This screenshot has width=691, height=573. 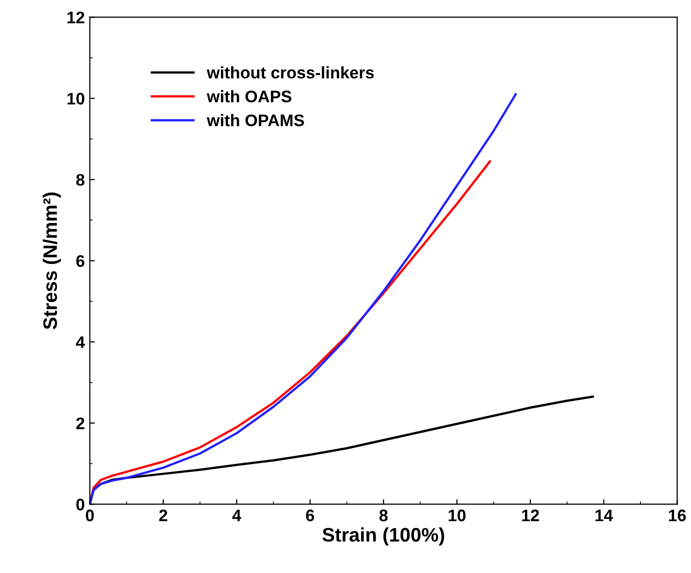 I want to click on x-tick-label: 12, so click(x=530, y=516).